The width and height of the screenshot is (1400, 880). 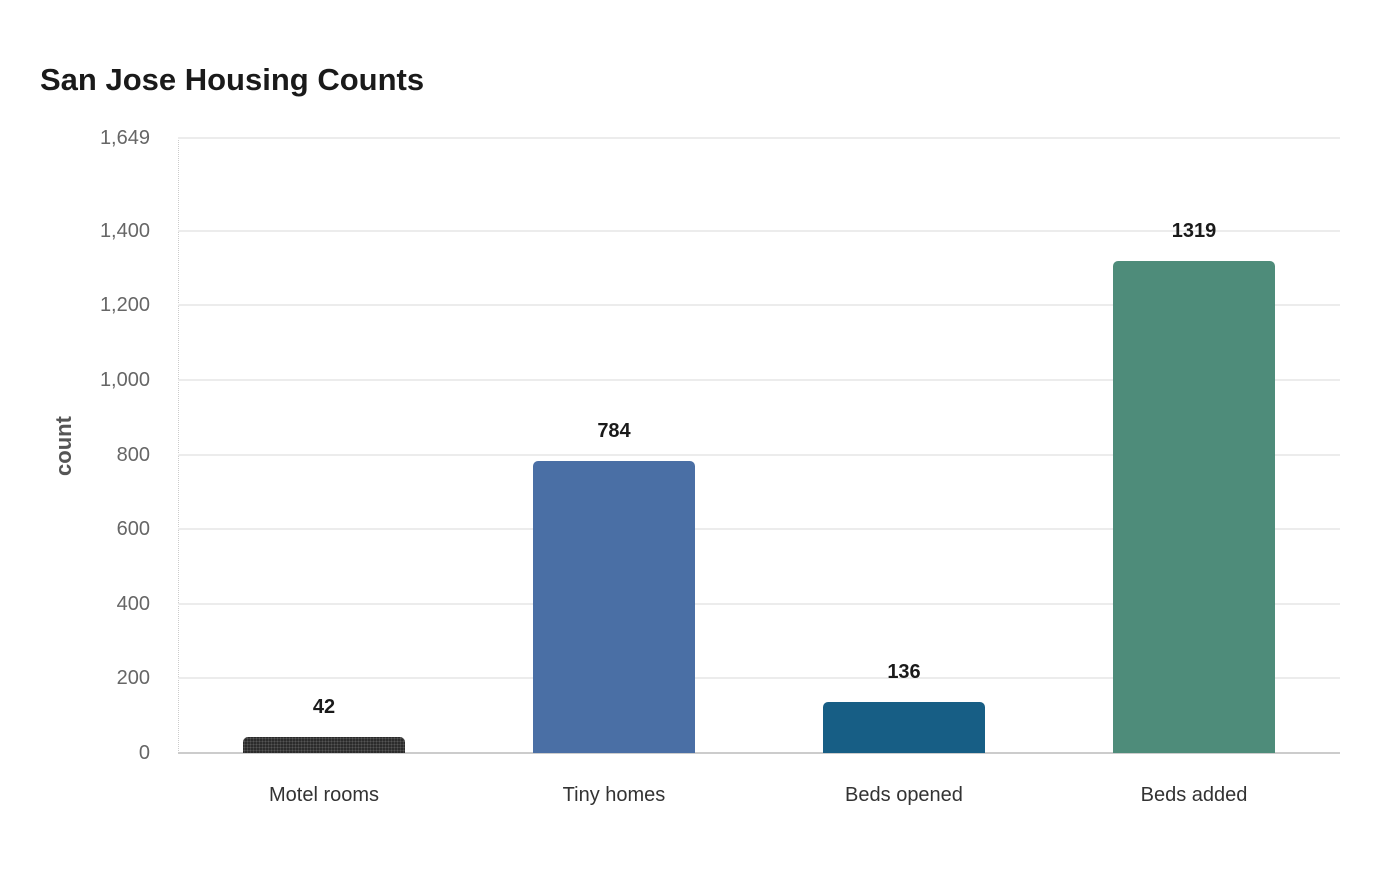 What do you see at coordinates (124, 138) in the screenshot?
I see `y-tick-label: 1,649` at bounding box center [124, 138].